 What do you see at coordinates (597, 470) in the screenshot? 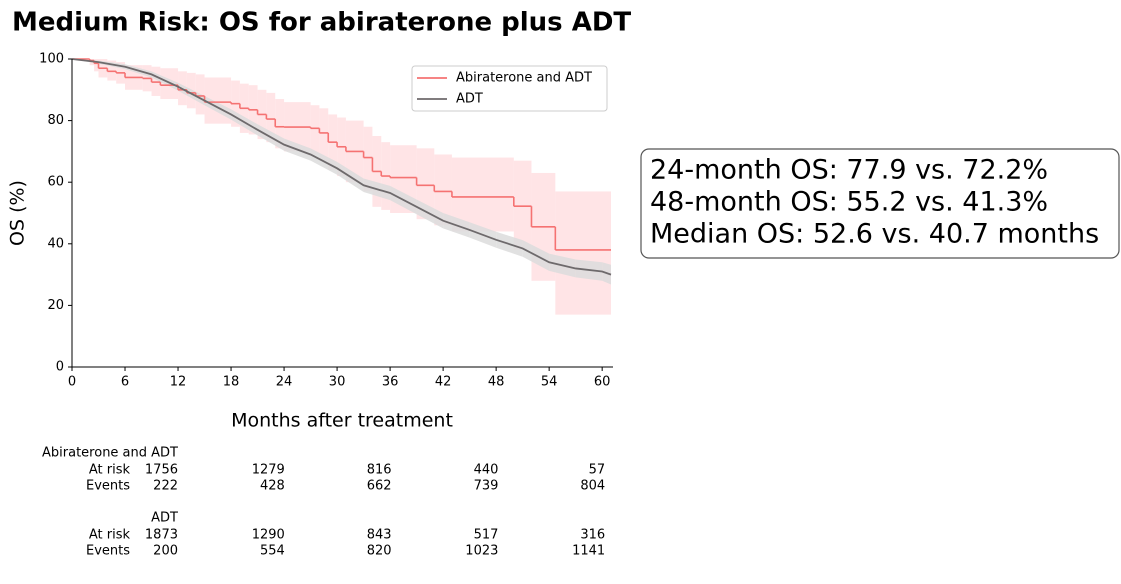
I see `risk-value: 57` at bounding box center [597, 470].